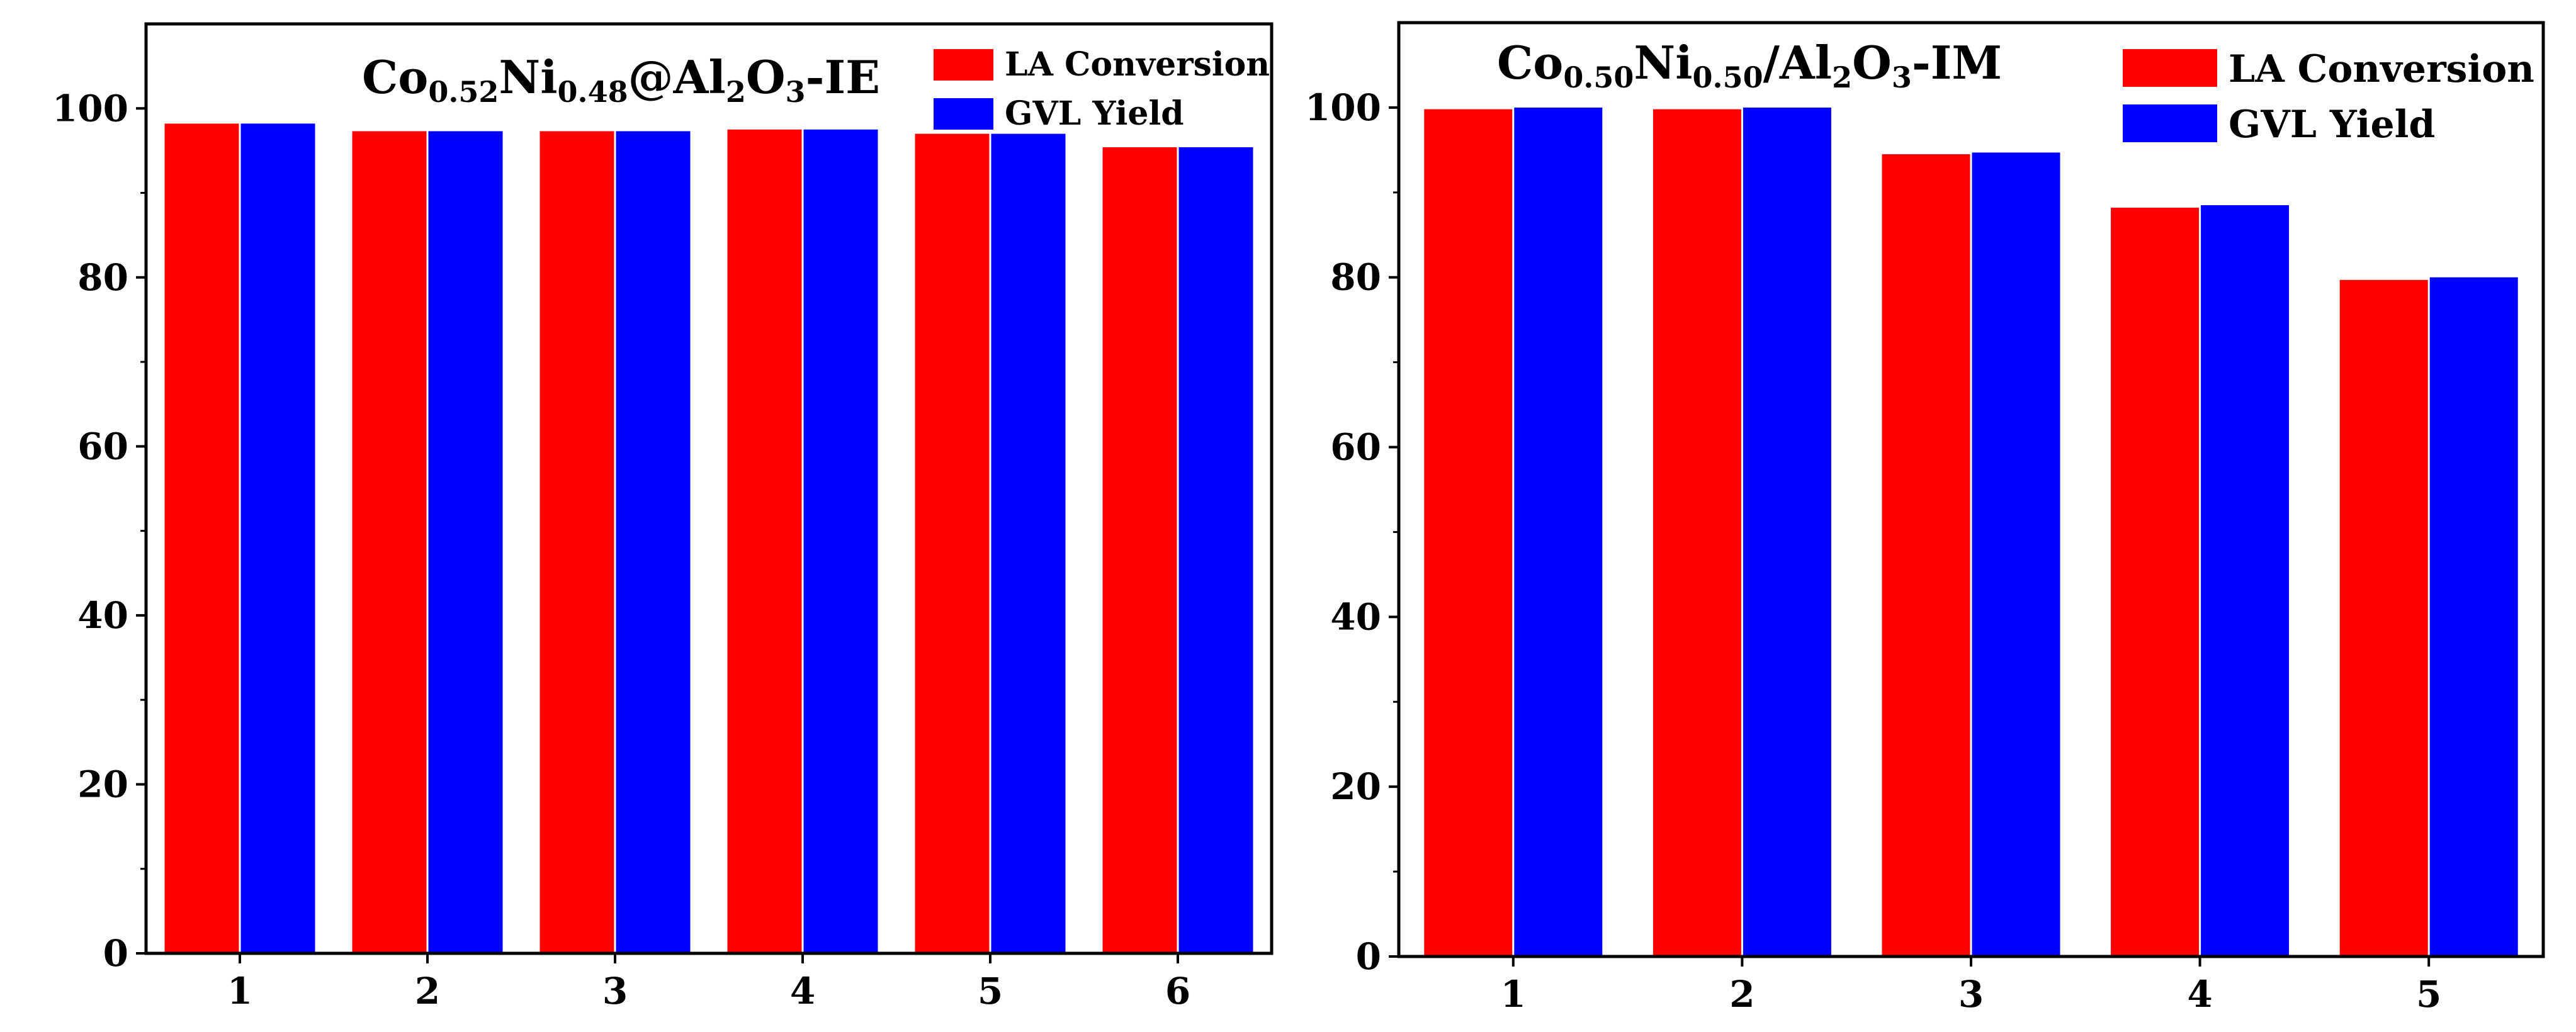  Describe the element at coordinates (621, 79) in the screenshot. I see `chart-title: Co0.52Ni0.48@Al2O3-IE` at that location.